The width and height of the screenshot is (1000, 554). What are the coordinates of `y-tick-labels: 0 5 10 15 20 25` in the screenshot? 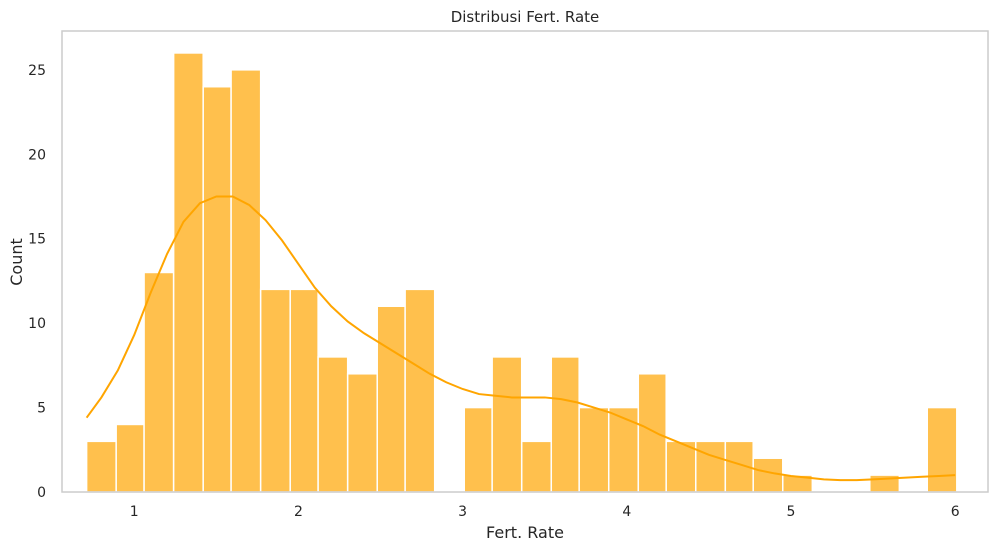 It's located at (37, 282).